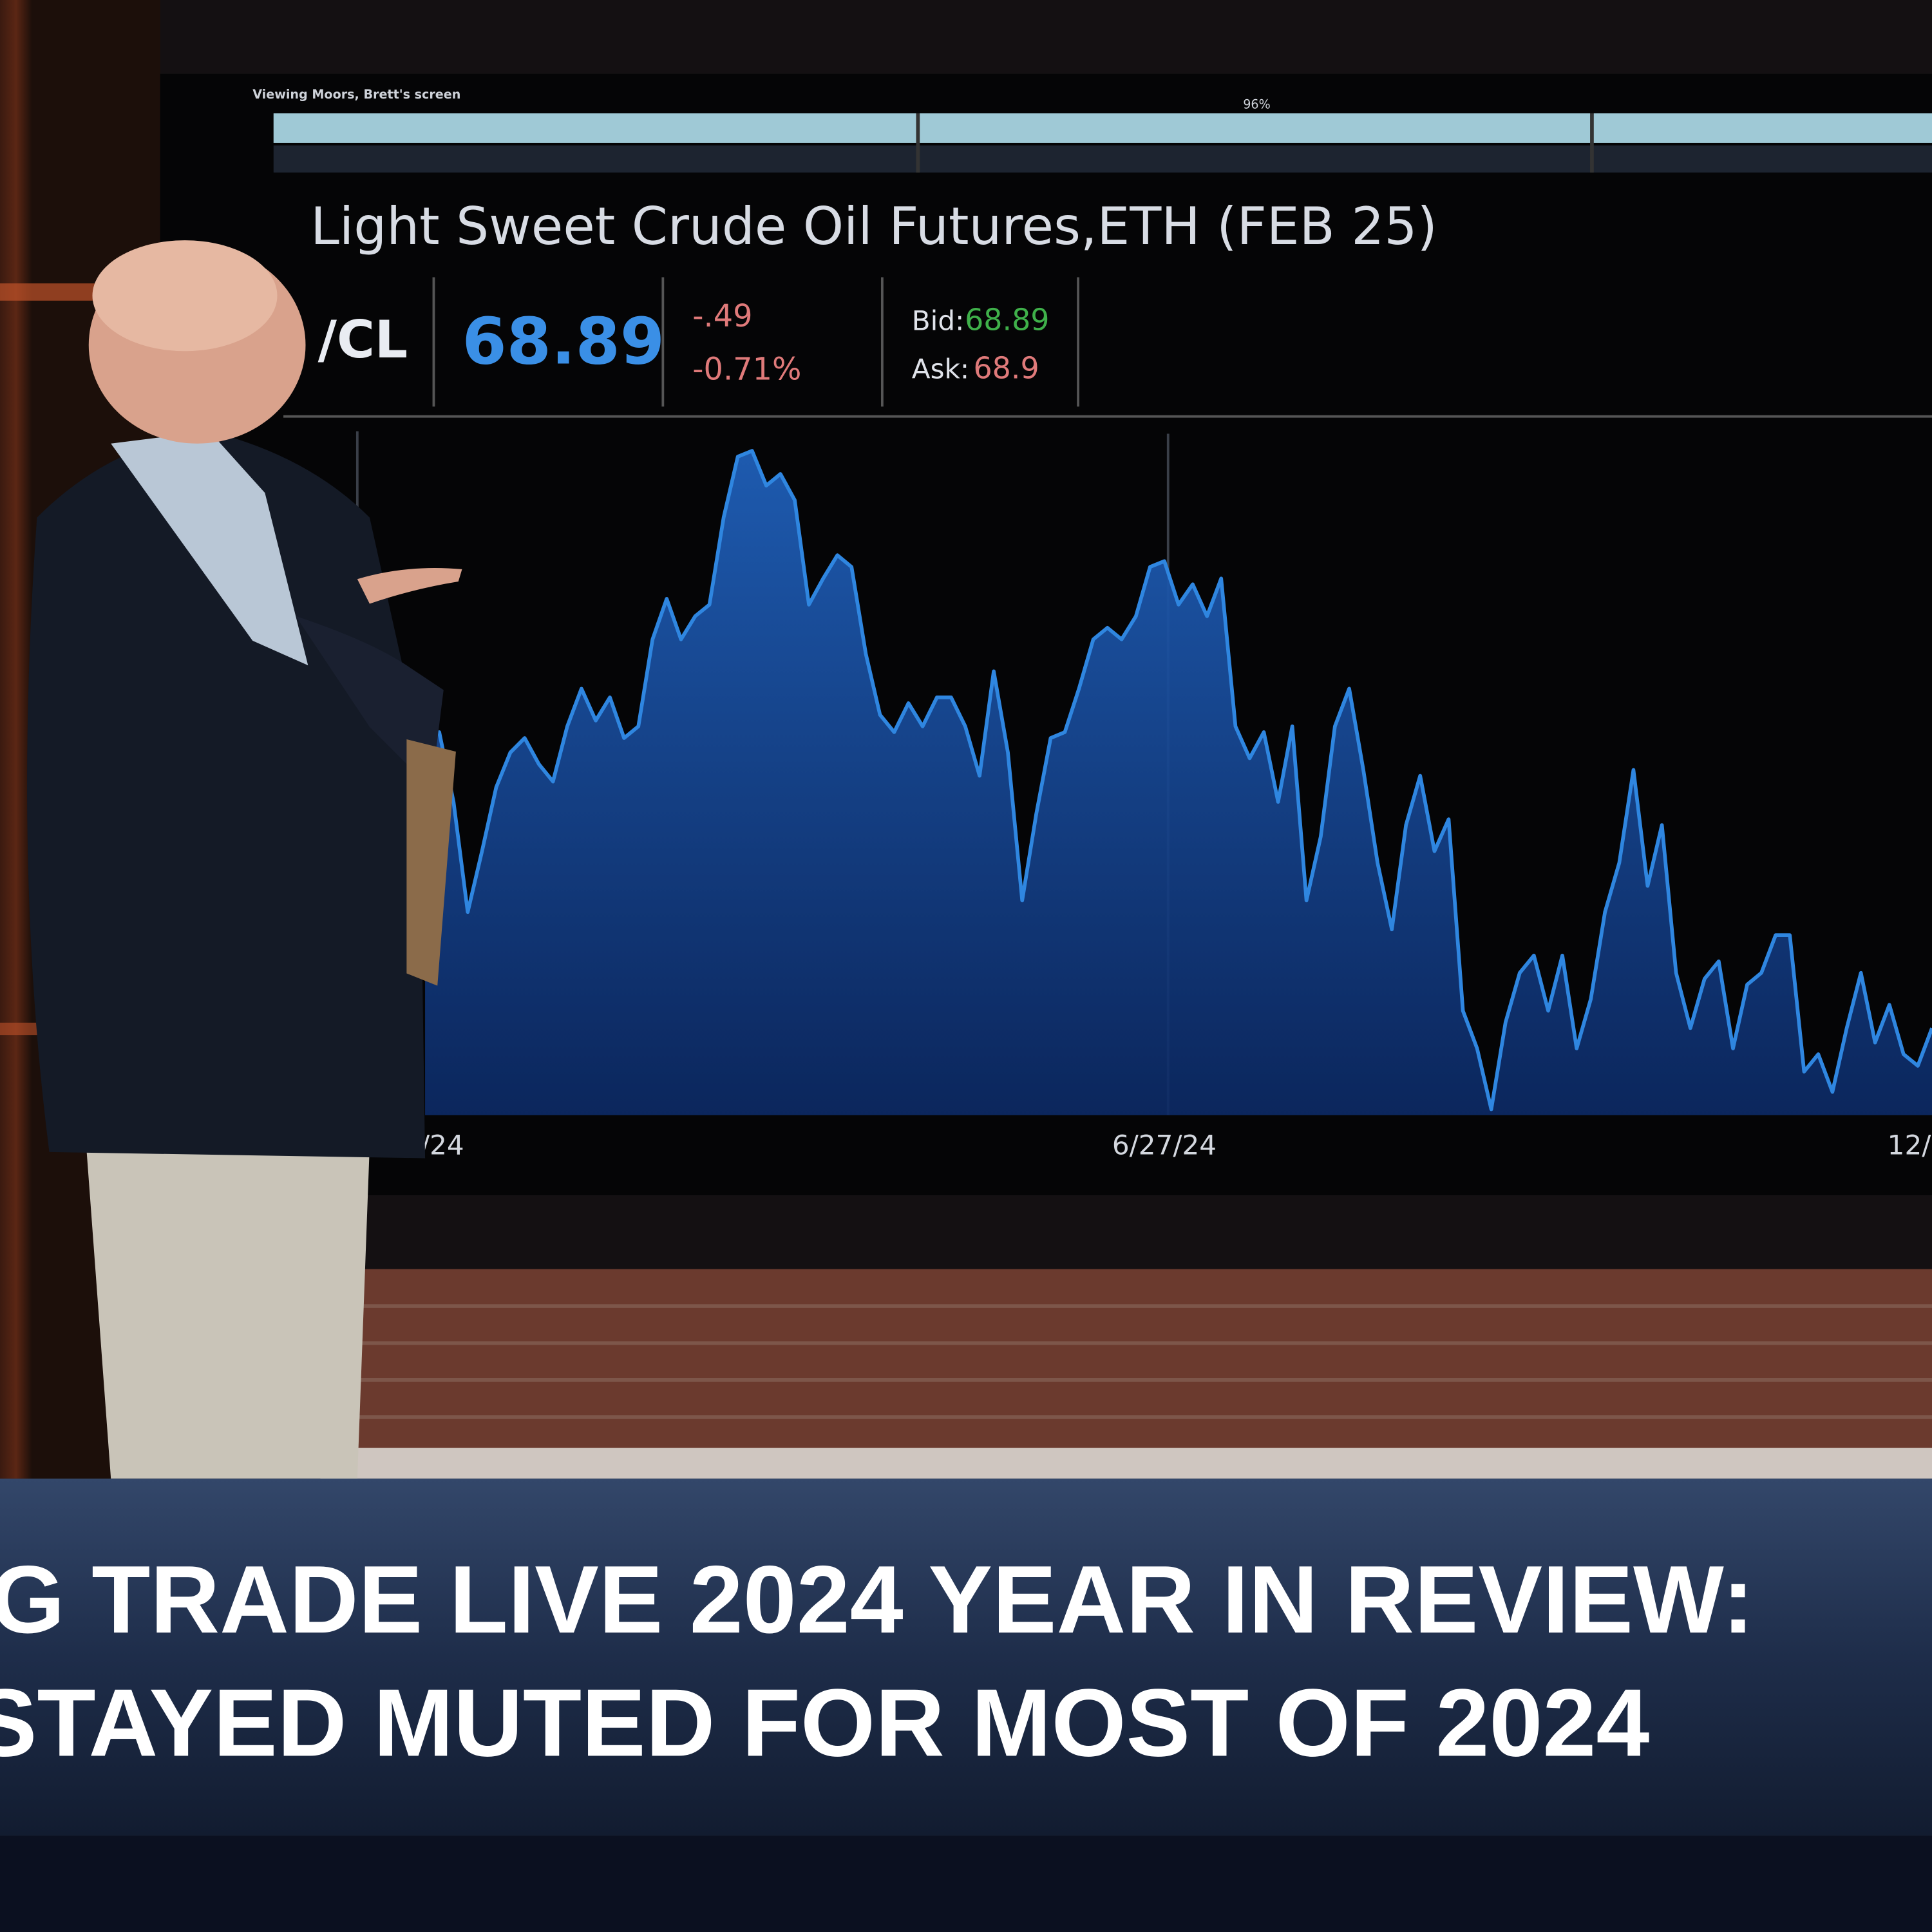 This screenshot has height=1932, width=1932. What do you see at coordinates (1007, 320) in the screenshot?
I see `bid: 68.89` at bounding box center [1007, 320].